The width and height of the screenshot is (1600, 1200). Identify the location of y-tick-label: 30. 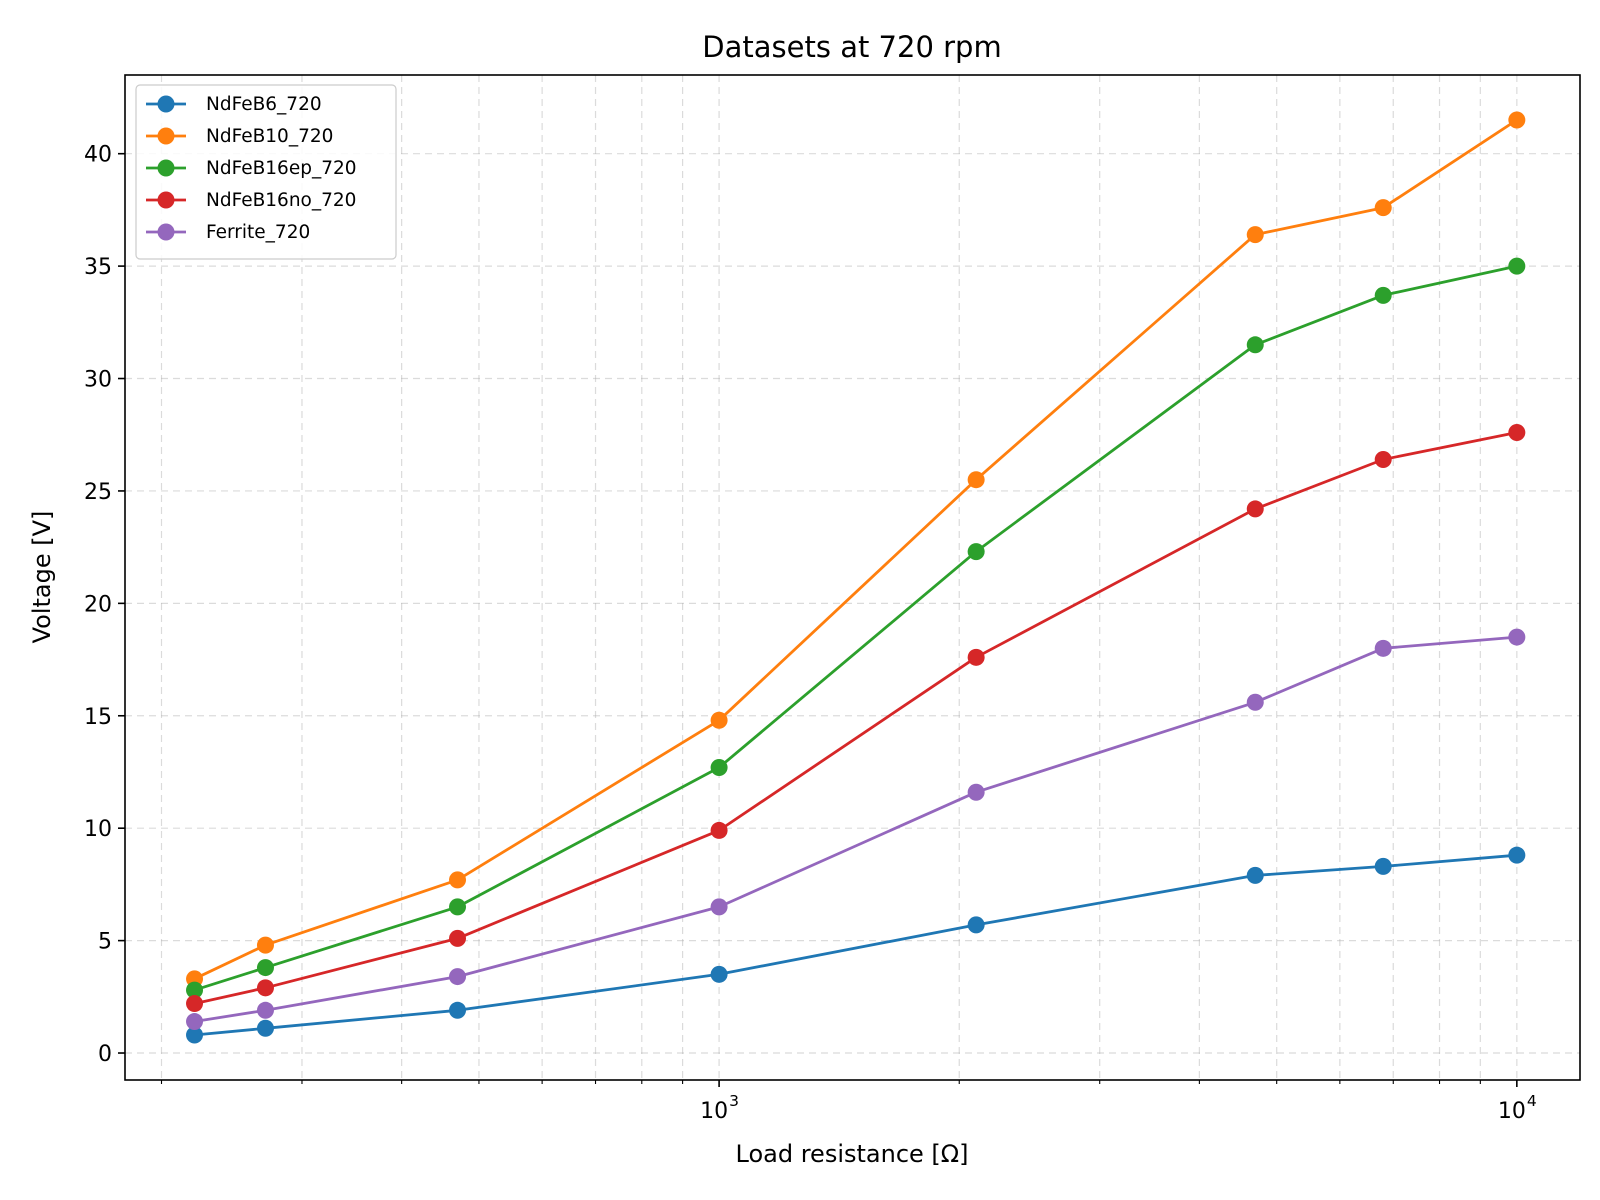
(98, 380).